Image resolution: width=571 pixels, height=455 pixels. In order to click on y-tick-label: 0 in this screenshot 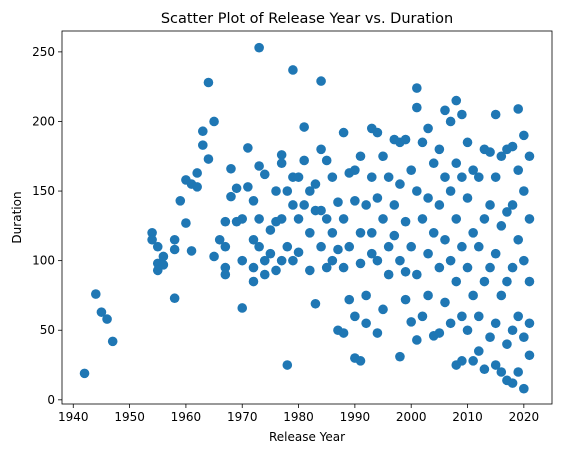, I will do `click(51, 400)`.